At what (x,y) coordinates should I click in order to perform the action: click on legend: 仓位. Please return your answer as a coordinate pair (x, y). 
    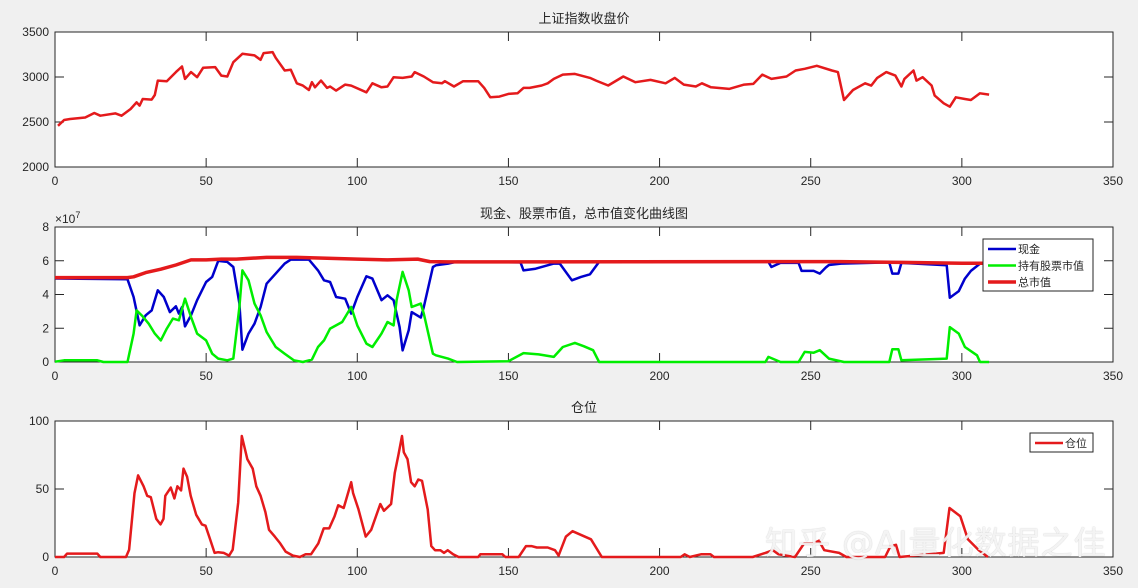
    Looking at the image, I should click on (1061, 442).